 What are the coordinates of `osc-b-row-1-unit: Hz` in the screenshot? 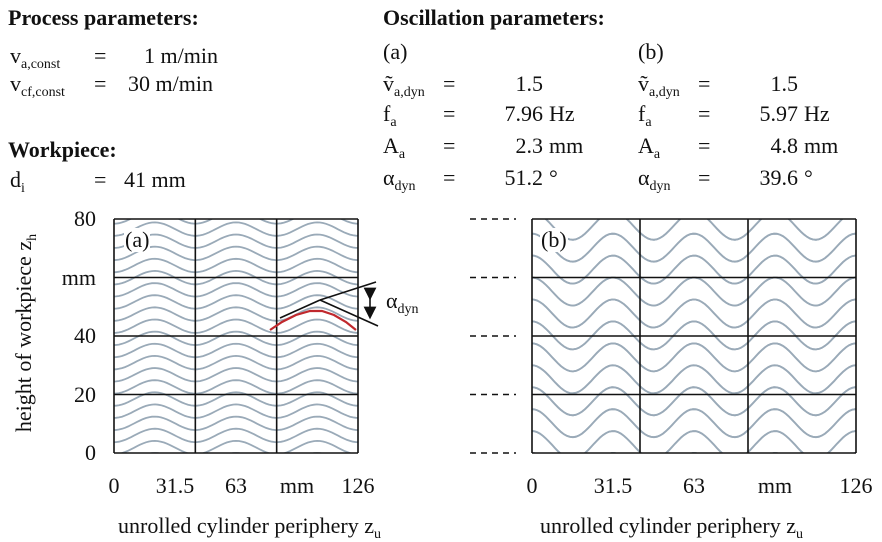 It's located at (817, 113).